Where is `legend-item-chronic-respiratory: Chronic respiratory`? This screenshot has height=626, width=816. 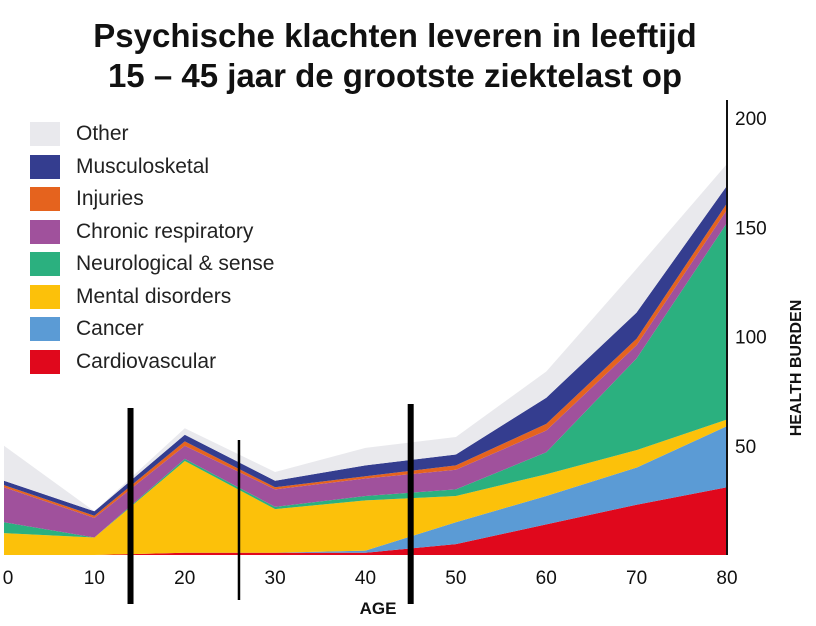 legend-item-chronic-respiratory: Chronic respiratory is located at coordinates (152, 232).